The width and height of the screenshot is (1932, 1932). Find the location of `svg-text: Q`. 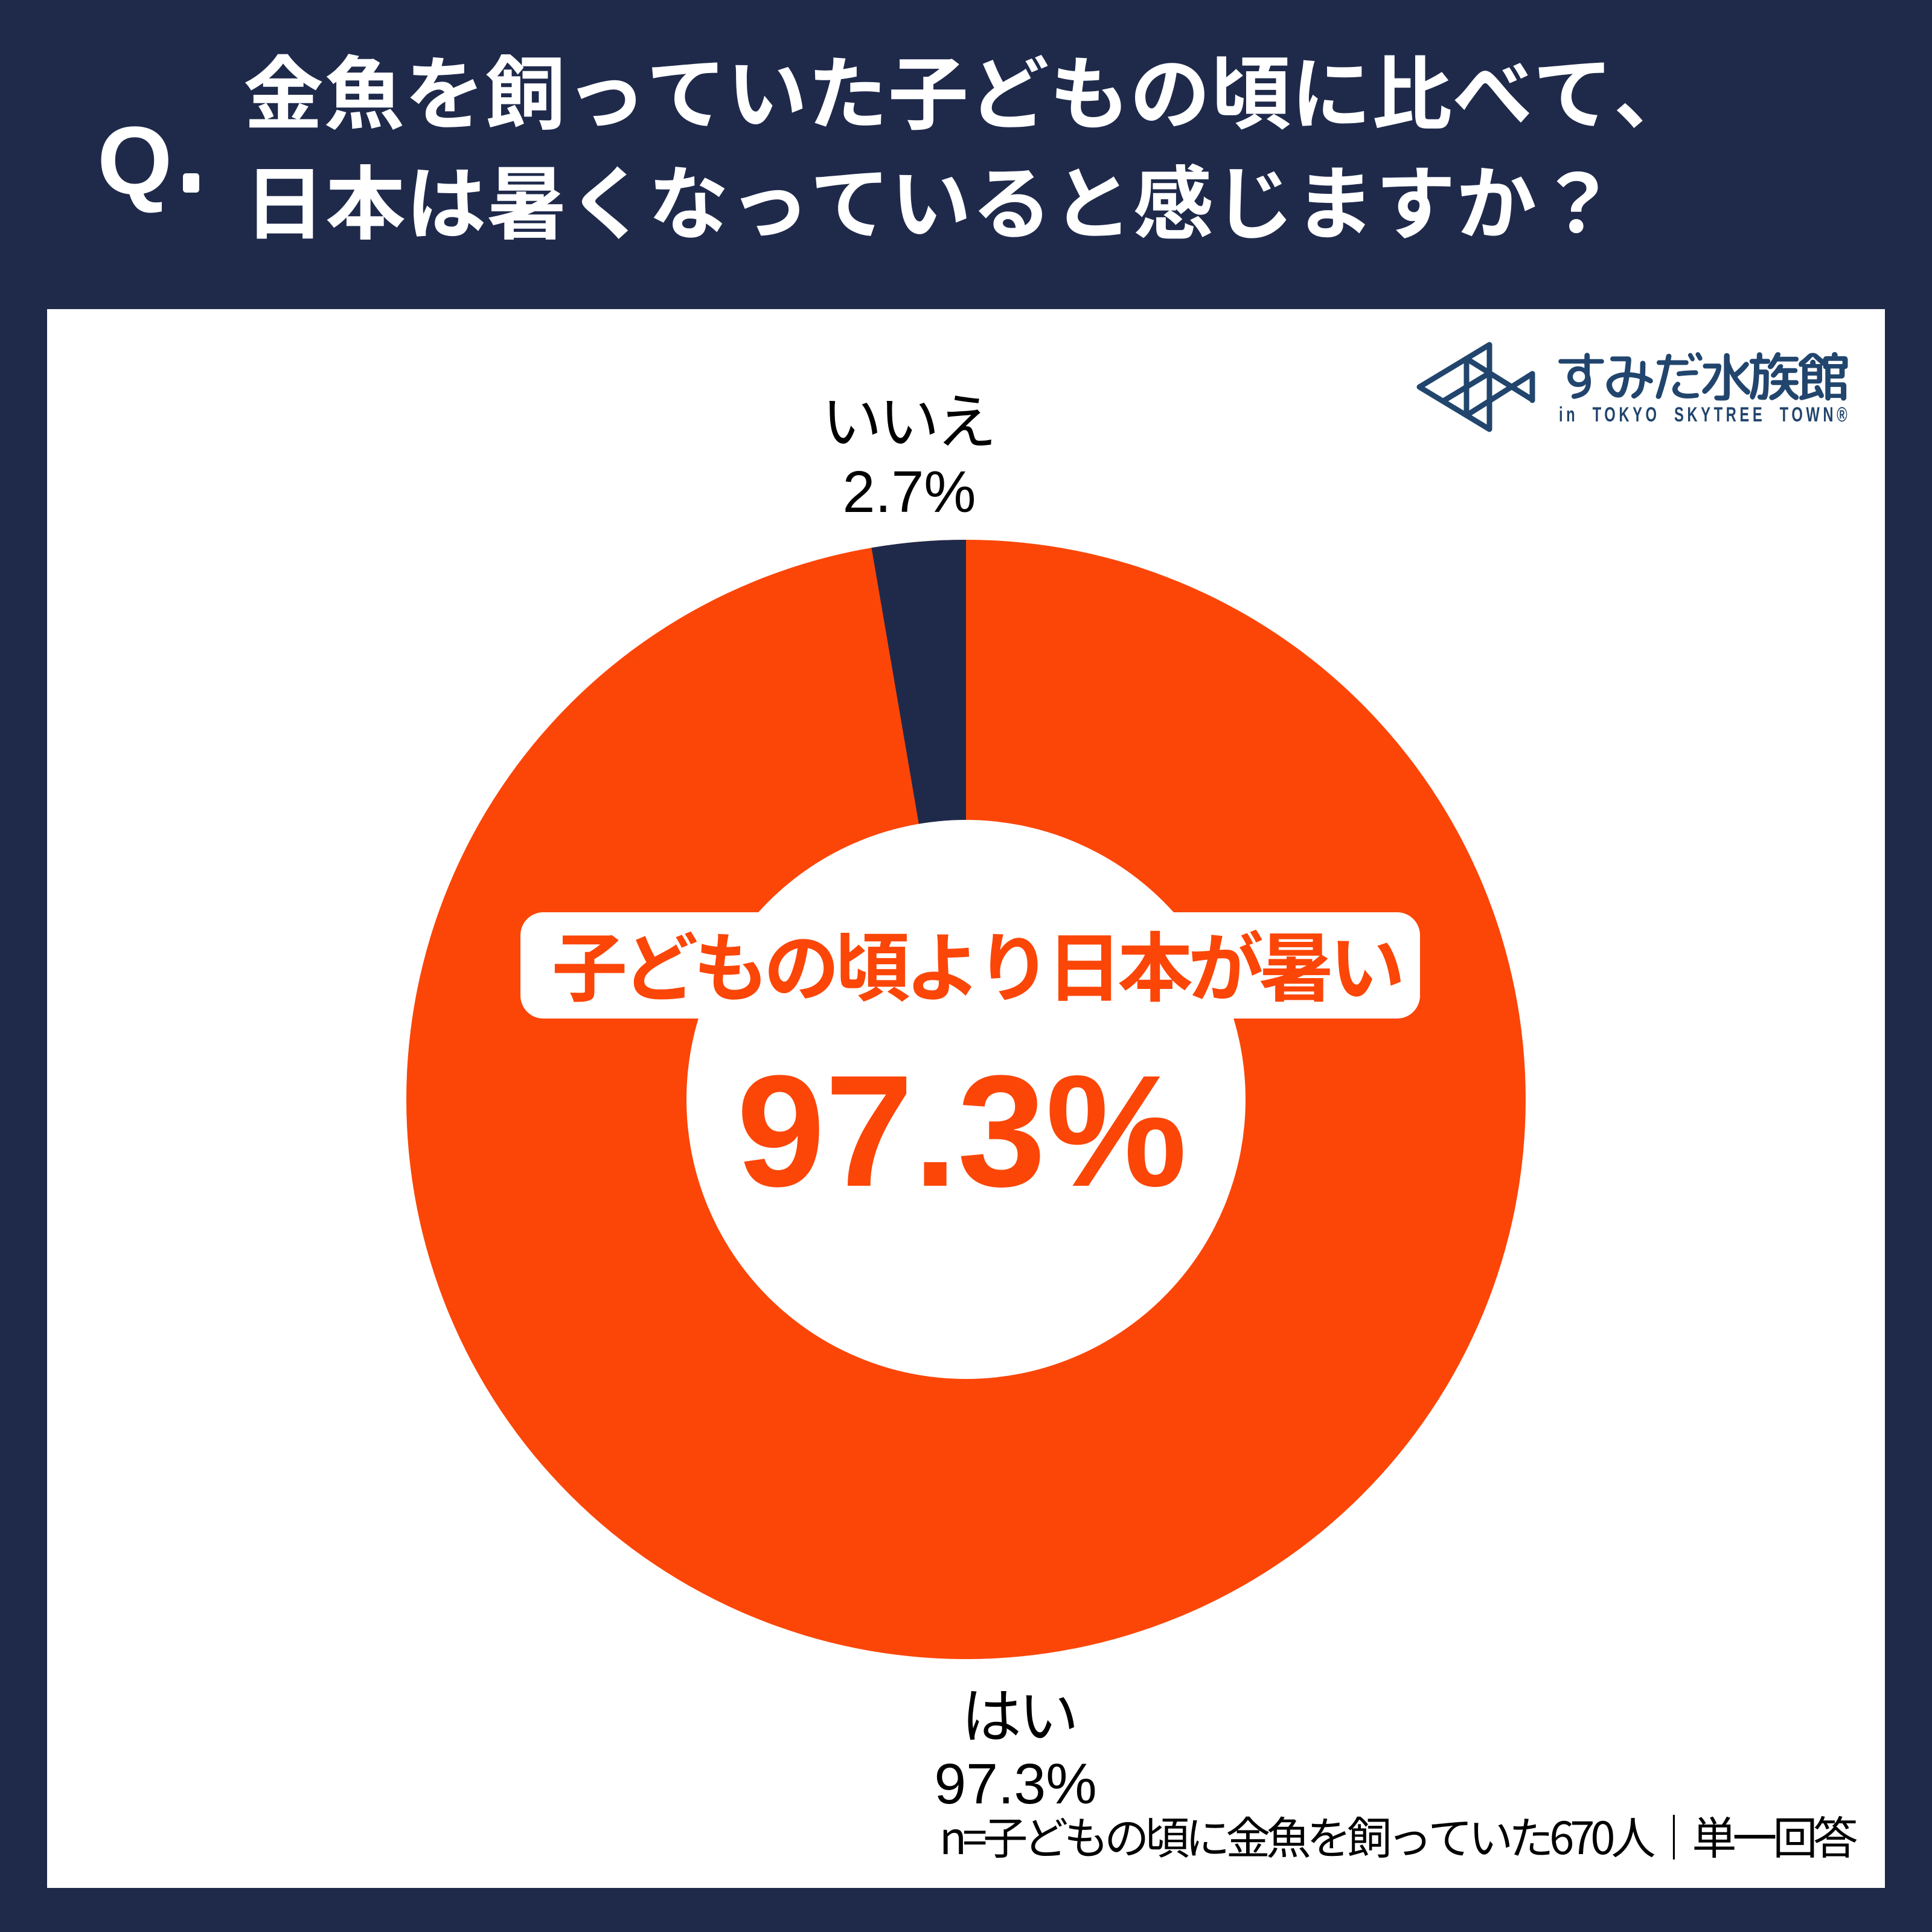

svg-text: Q is located at coordinates (134, 160).